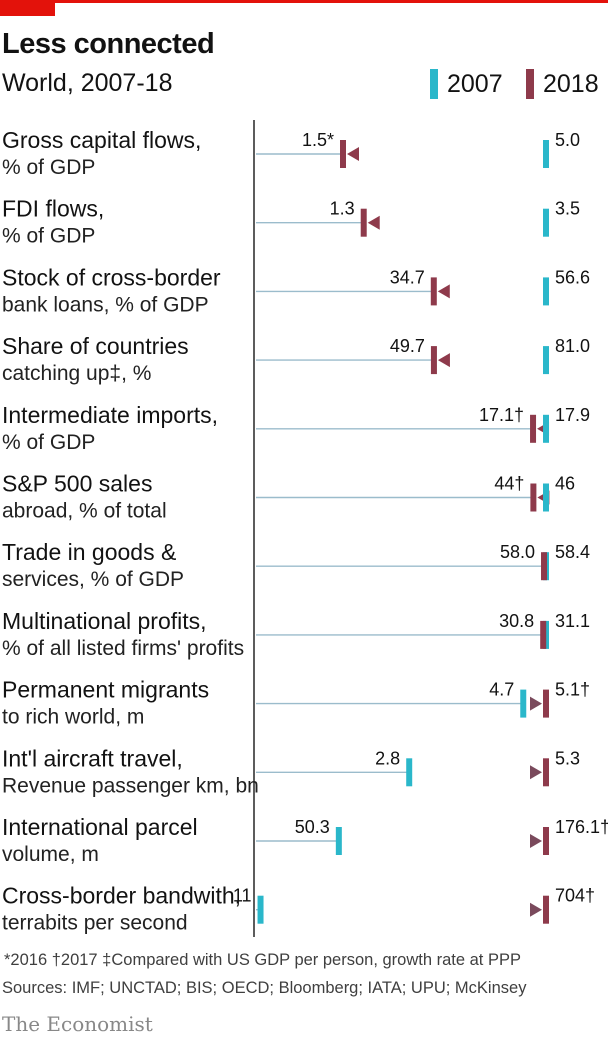  What do you see at coordinates (581, 827) in the screenshot?
I see `value-label-2018: 176.1†` at bounding box center [581, 827].